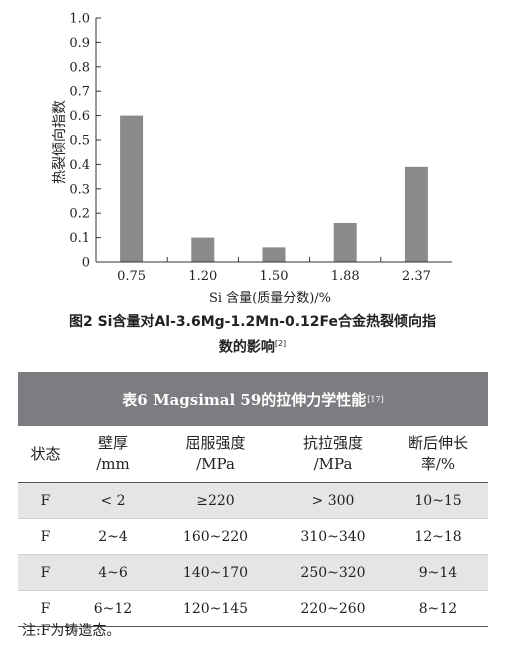  What do you see at coordinates (333, 608) in the screenshot?
I see `cell-tensile: 220~260` at bounding box center [333, 608].